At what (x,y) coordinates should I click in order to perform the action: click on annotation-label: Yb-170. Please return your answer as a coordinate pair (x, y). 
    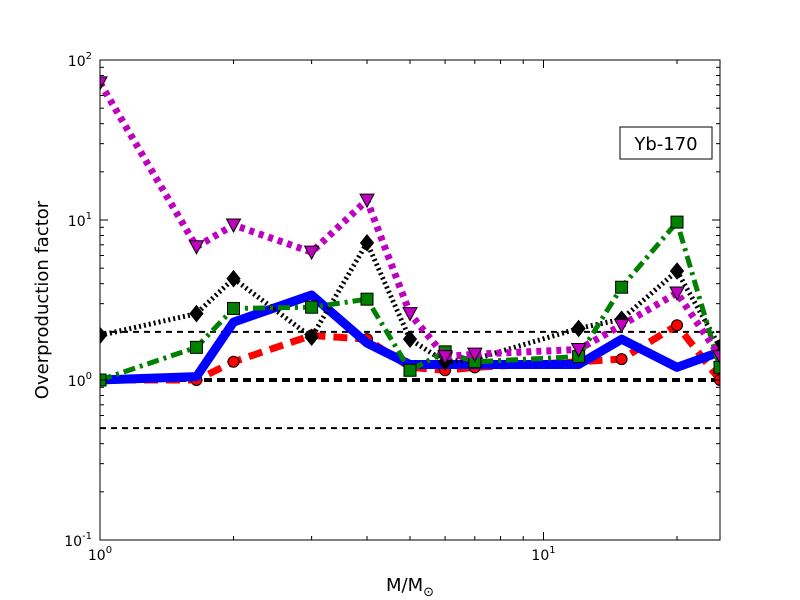
    Looking at the image, I should click on (665, 144).